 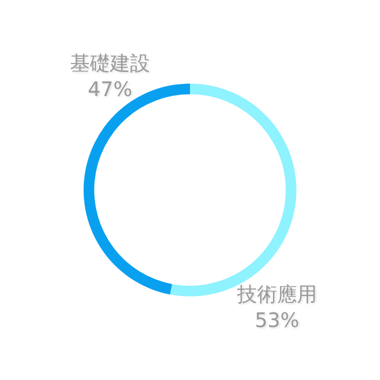 What do you see at coordinates (110, 63) in the screenshot?
I see `slice-label: 基礎建設` at bounding box center [110, 63].